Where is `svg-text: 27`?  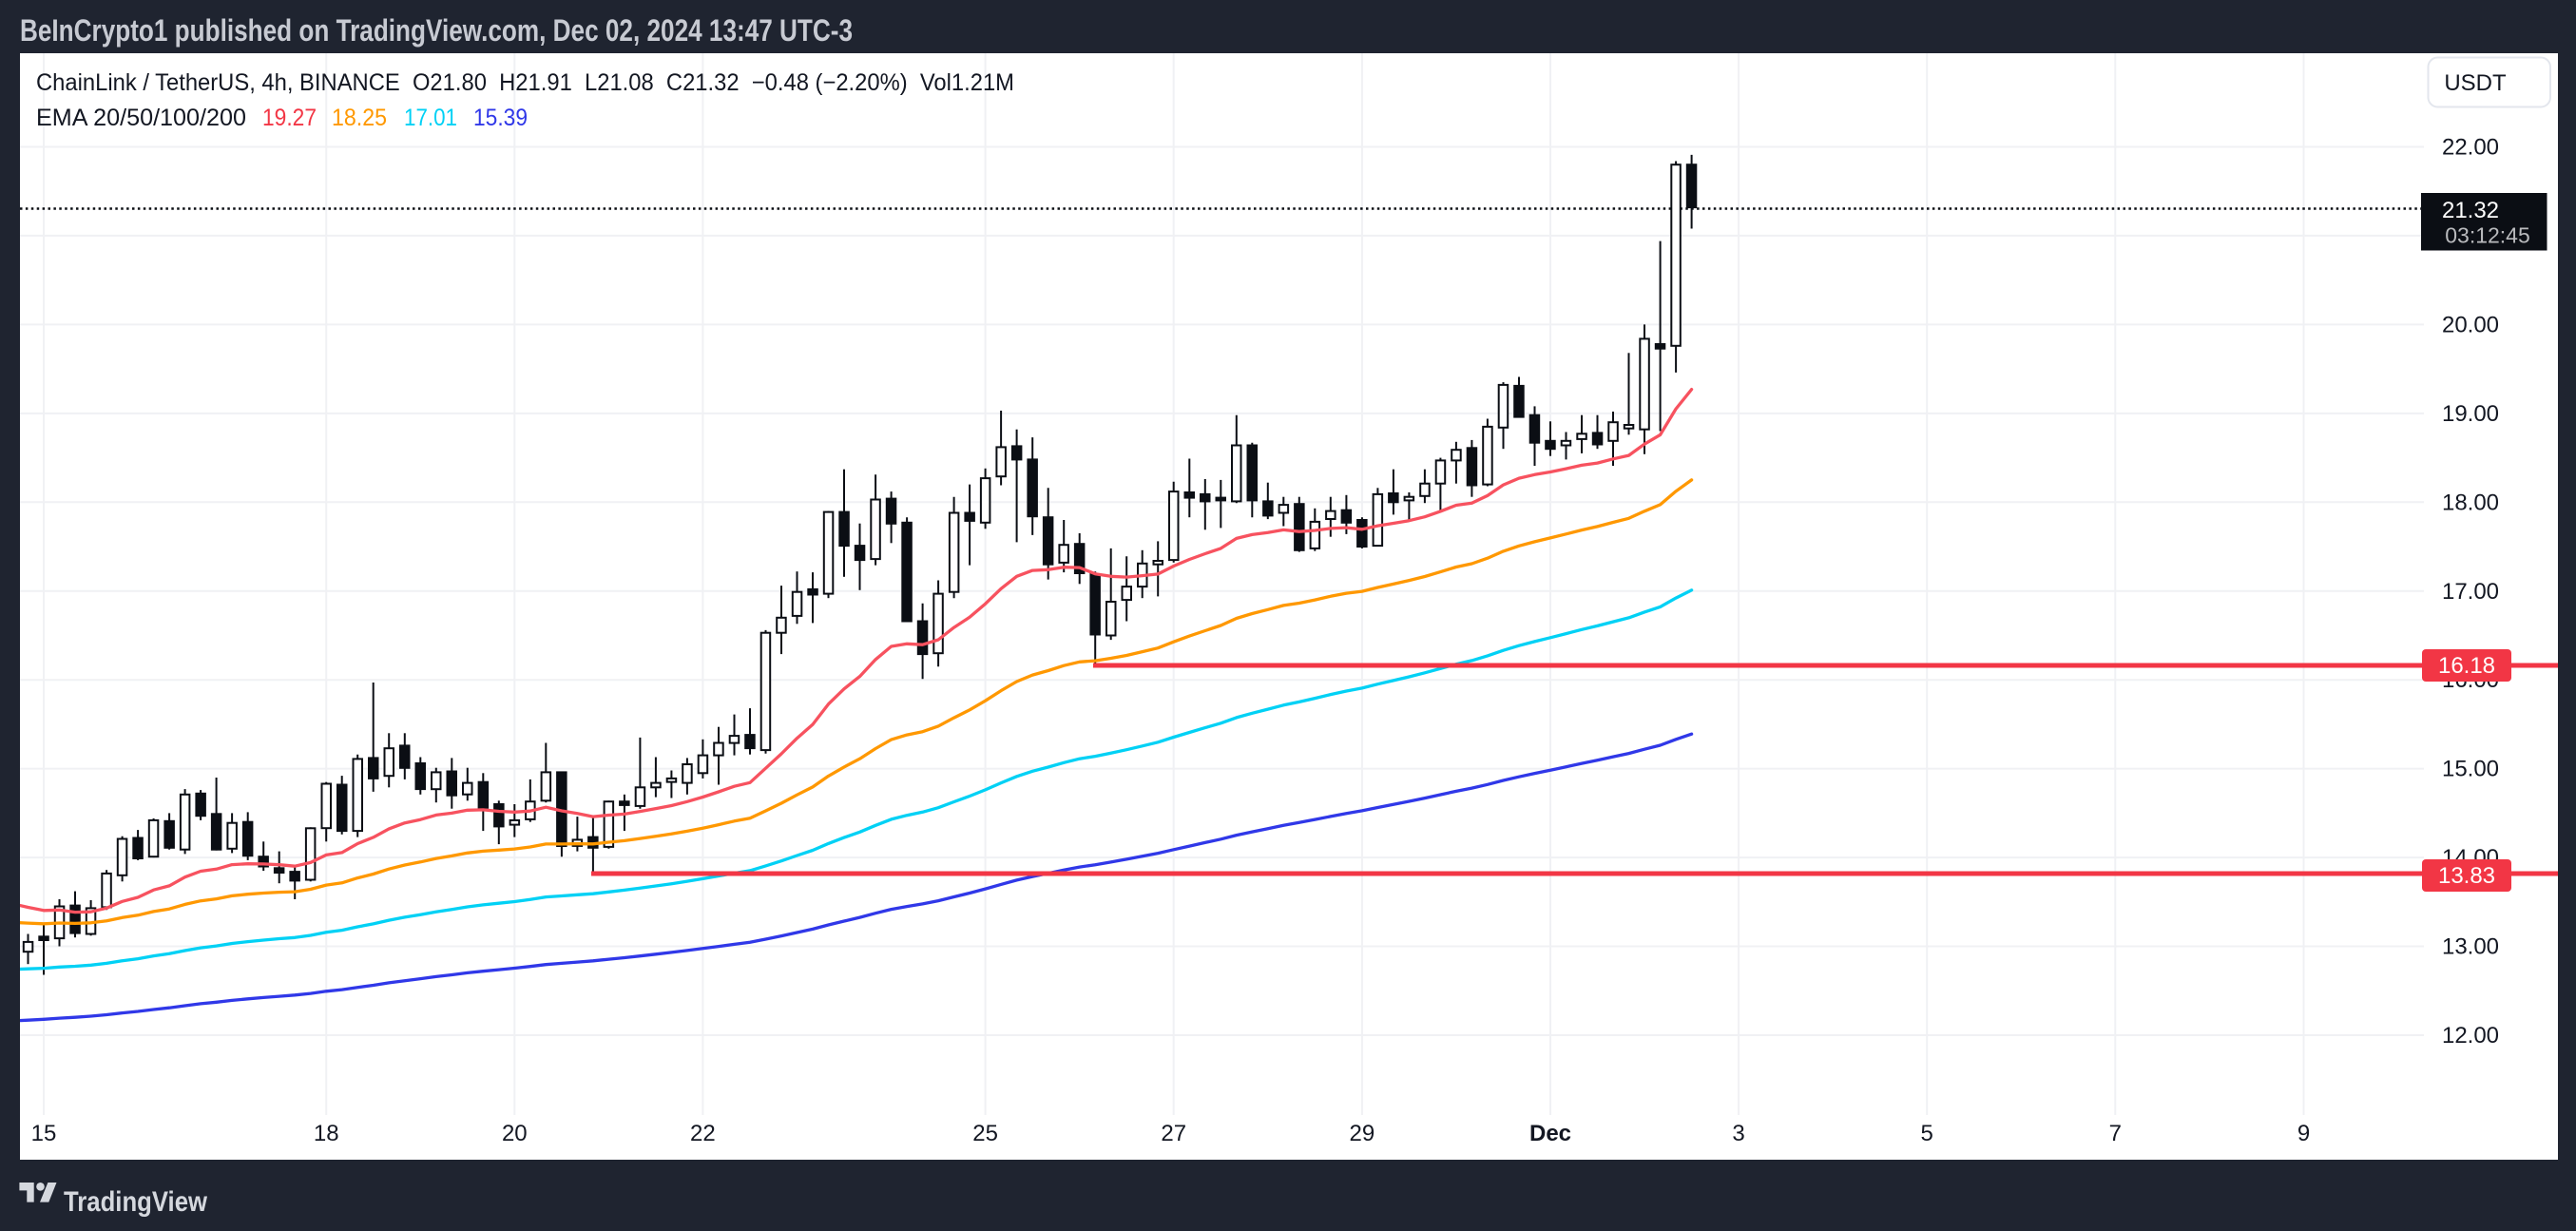 svg-text: 27 is located at coordinates (1174, 1133).